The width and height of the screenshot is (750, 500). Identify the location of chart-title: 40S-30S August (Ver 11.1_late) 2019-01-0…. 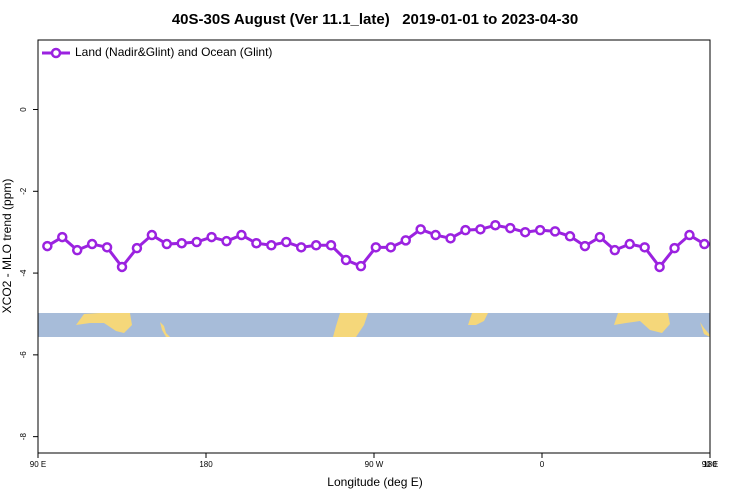
(375, 19).